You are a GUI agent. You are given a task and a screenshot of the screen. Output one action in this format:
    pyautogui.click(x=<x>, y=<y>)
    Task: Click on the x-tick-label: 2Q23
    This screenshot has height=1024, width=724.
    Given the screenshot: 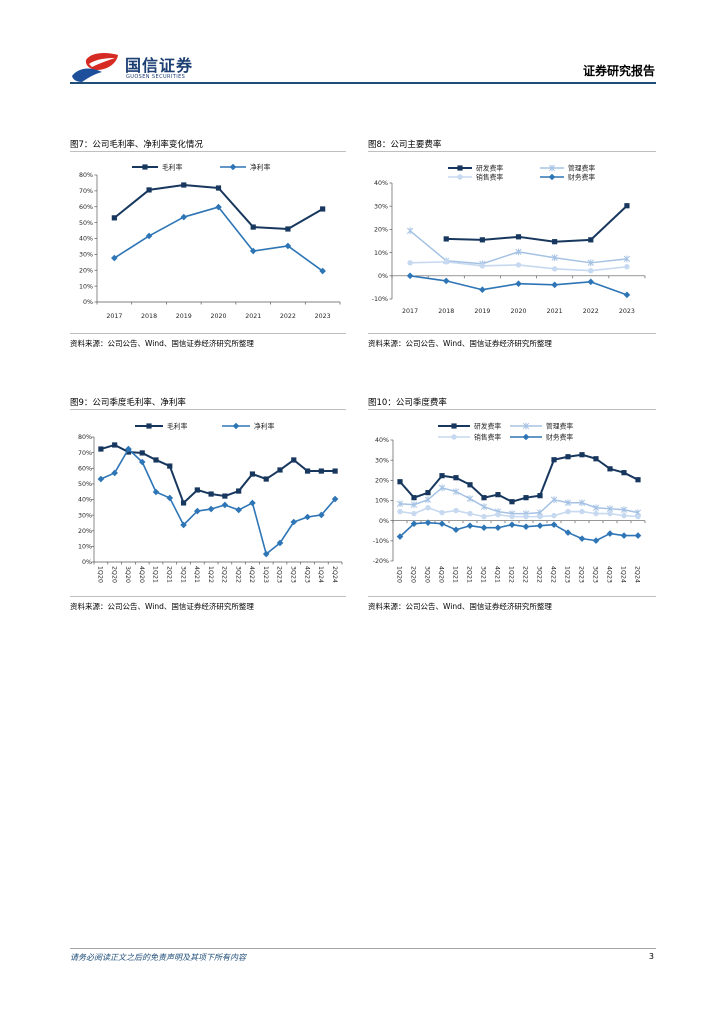 What is the action you would take?
    pyautogui.click(x=581, y=574)
    